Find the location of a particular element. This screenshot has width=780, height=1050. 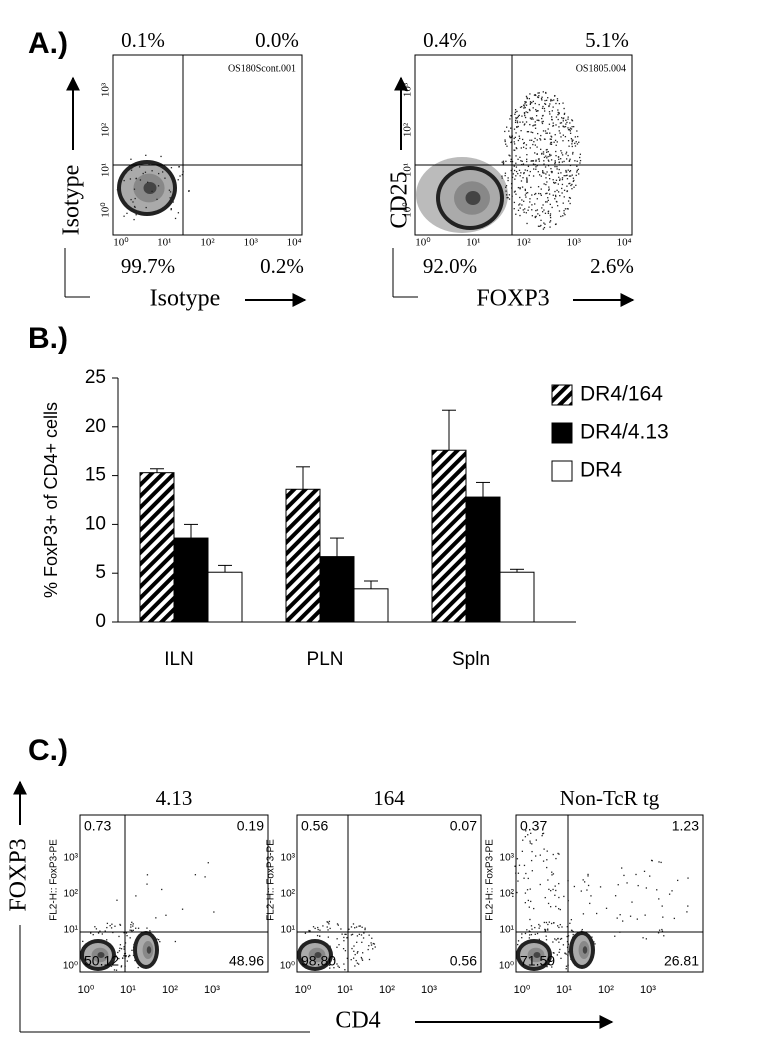

x-tick-label: 10² is located at coordinates (207, 243).